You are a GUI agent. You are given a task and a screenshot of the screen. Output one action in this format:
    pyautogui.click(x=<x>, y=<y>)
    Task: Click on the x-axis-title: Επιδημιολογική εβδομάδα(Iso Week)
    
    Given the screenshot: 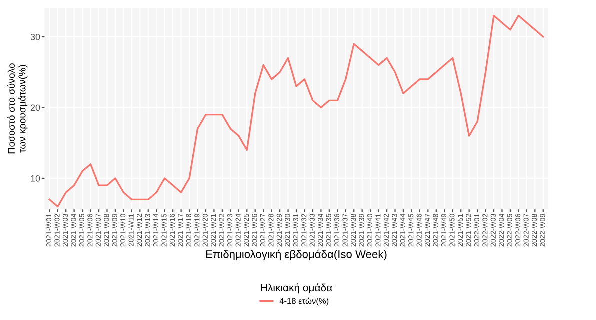 What is the action you would take?
    pyautogui.click(x=296, y=255)
    